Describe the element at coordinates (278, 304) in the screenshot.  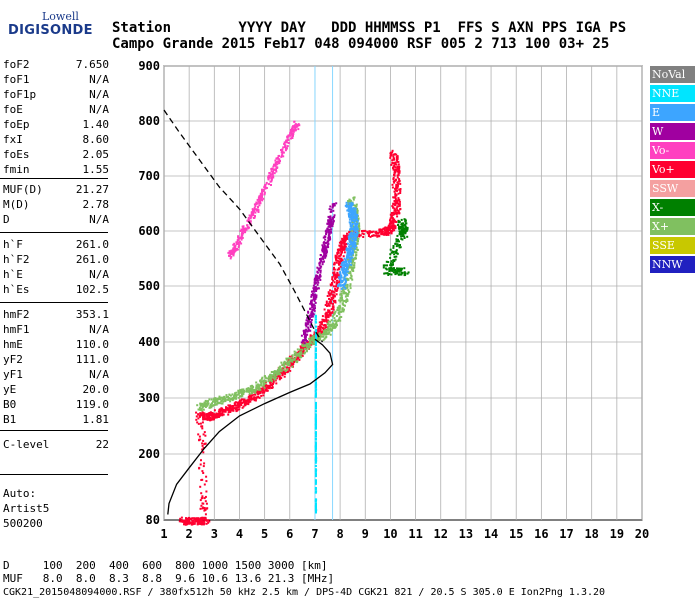
I see `echo-trace-x` at that location.